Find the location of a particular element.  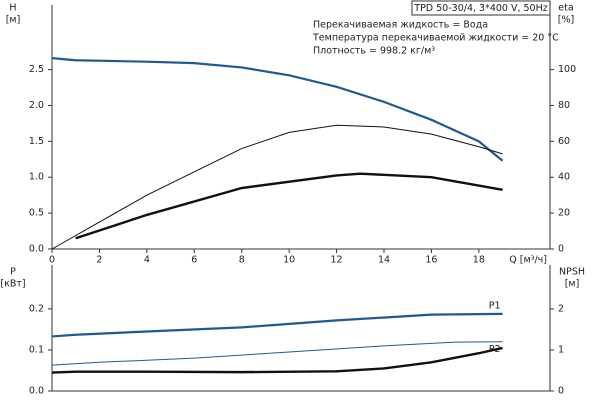

y-axis-label: P is located at coordinates (13, 272).